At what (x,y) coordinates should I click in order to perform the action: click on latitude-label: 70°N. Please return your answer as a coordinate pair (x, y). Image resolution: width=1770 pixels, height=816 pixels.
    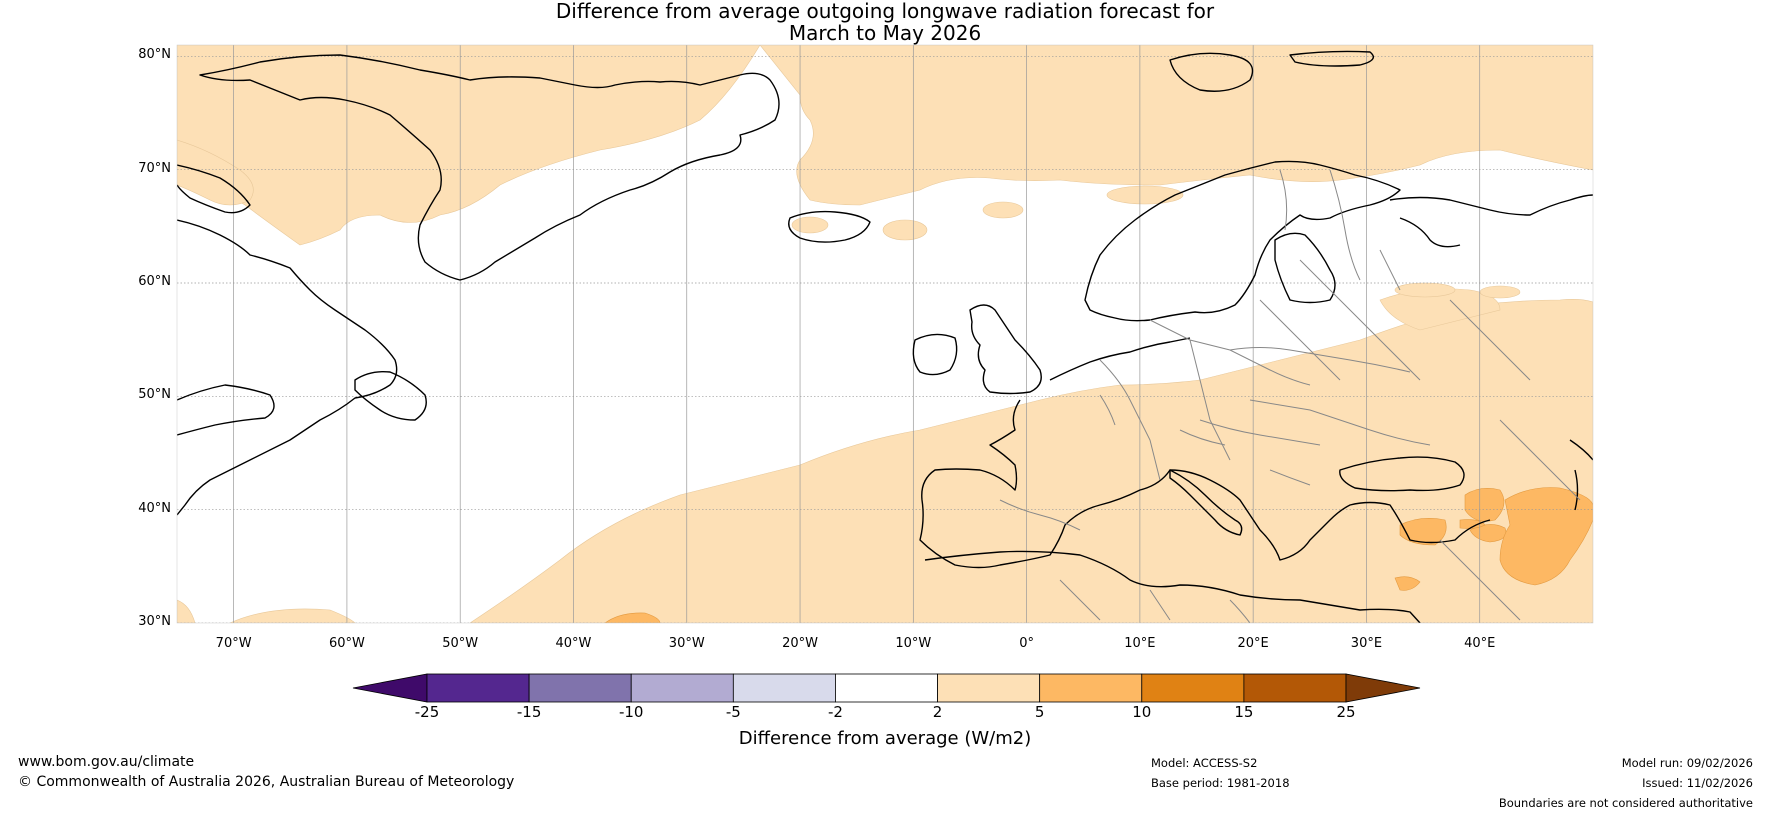
    Looking at the image, I should click on (154, 168).